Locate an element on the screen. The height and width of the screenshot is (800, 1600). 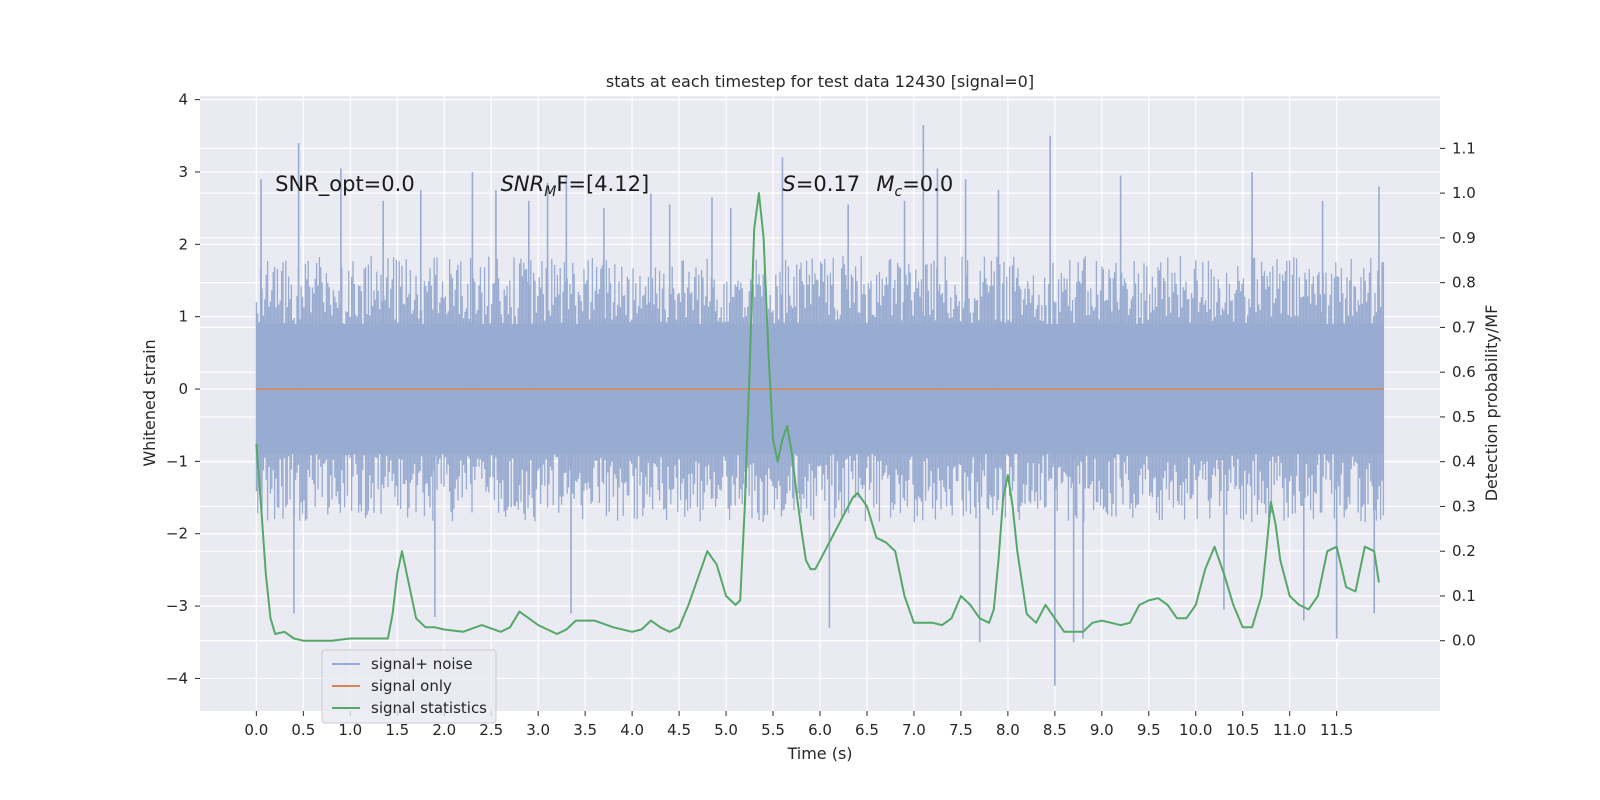
x-tick-label-0: 0.0 is located at coordinates (256, 730).